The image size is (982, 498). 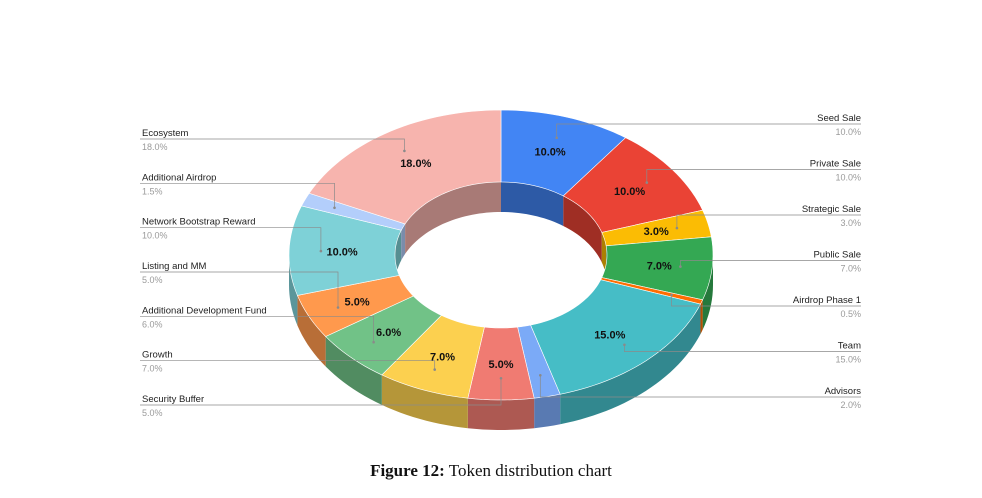 I want to click on leader-dot-advisors, so click(x=540, y=375).